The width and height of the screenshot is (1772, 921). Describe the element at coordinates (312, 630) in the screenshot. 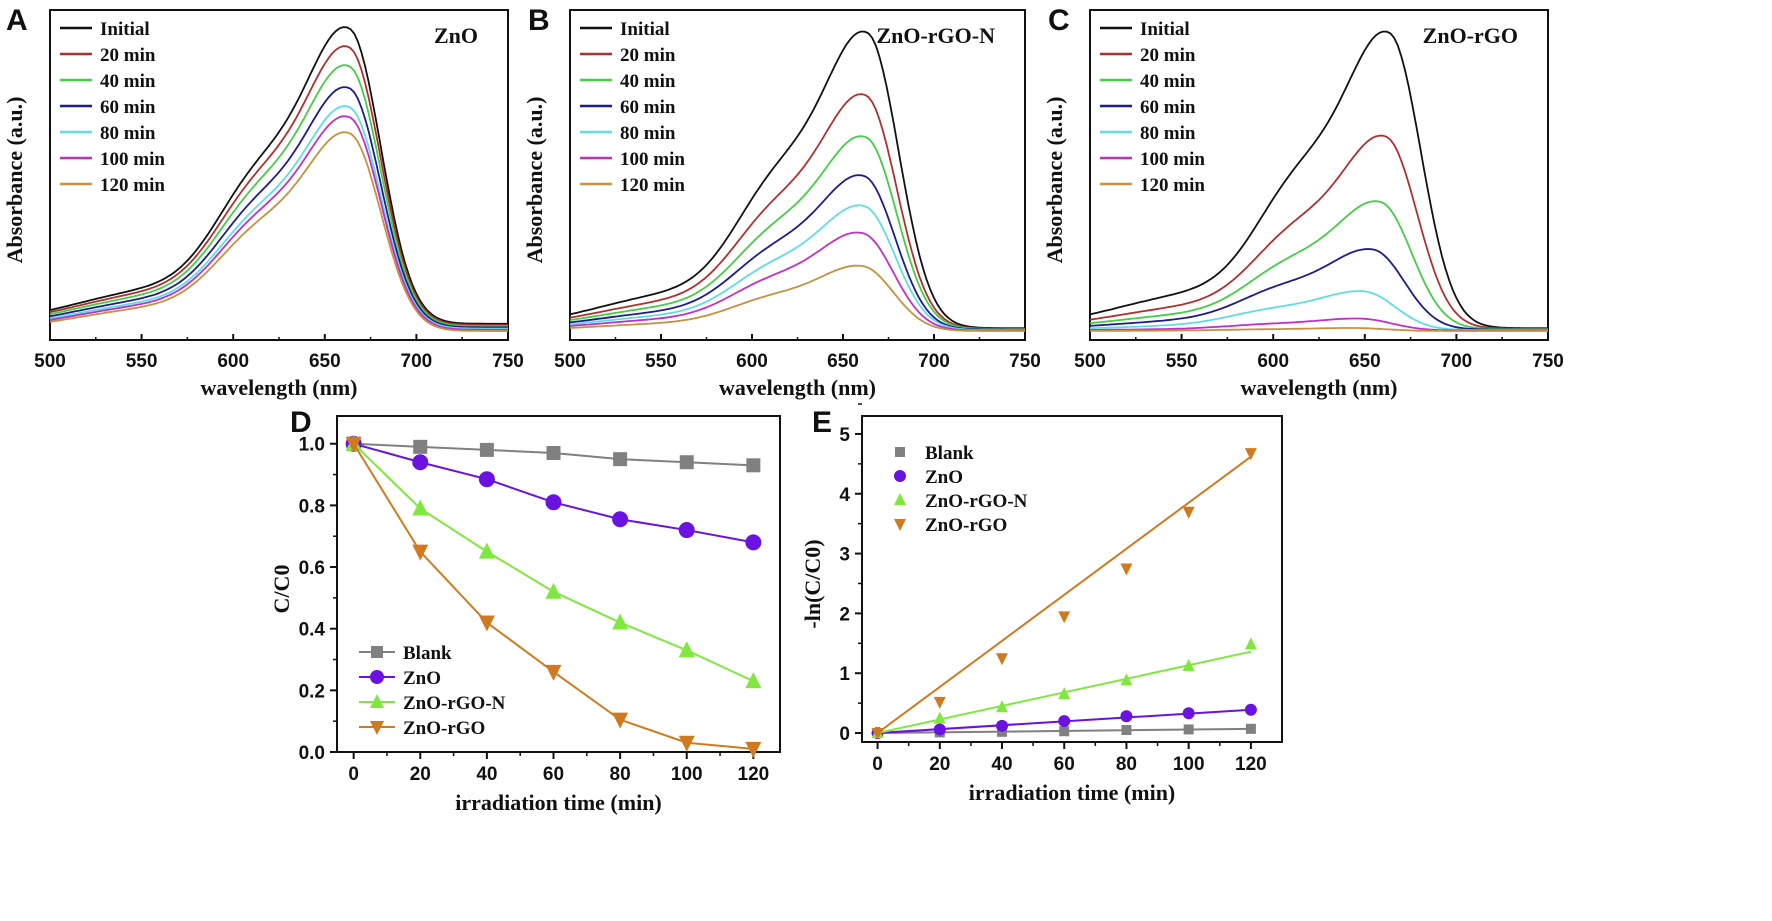

I see `y-tick-label: 0.4` at that location.